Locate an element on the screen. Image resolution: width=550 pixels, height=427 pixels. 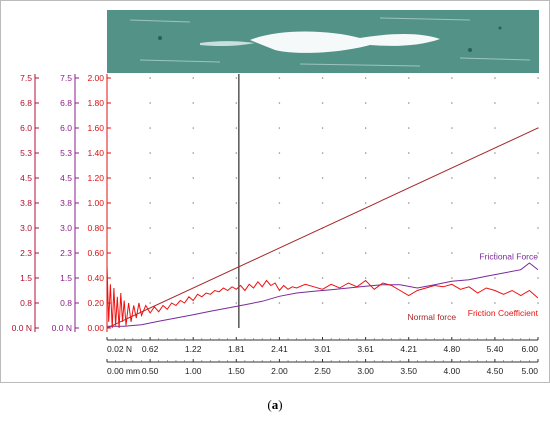
frictional-force-tick-label: 6.8 is located at coordinates (66, 103).